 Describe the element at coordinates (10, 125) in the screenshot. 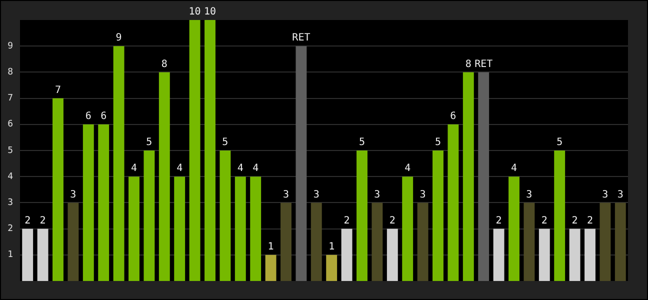

I see `y-tick-label: 6` at that location.